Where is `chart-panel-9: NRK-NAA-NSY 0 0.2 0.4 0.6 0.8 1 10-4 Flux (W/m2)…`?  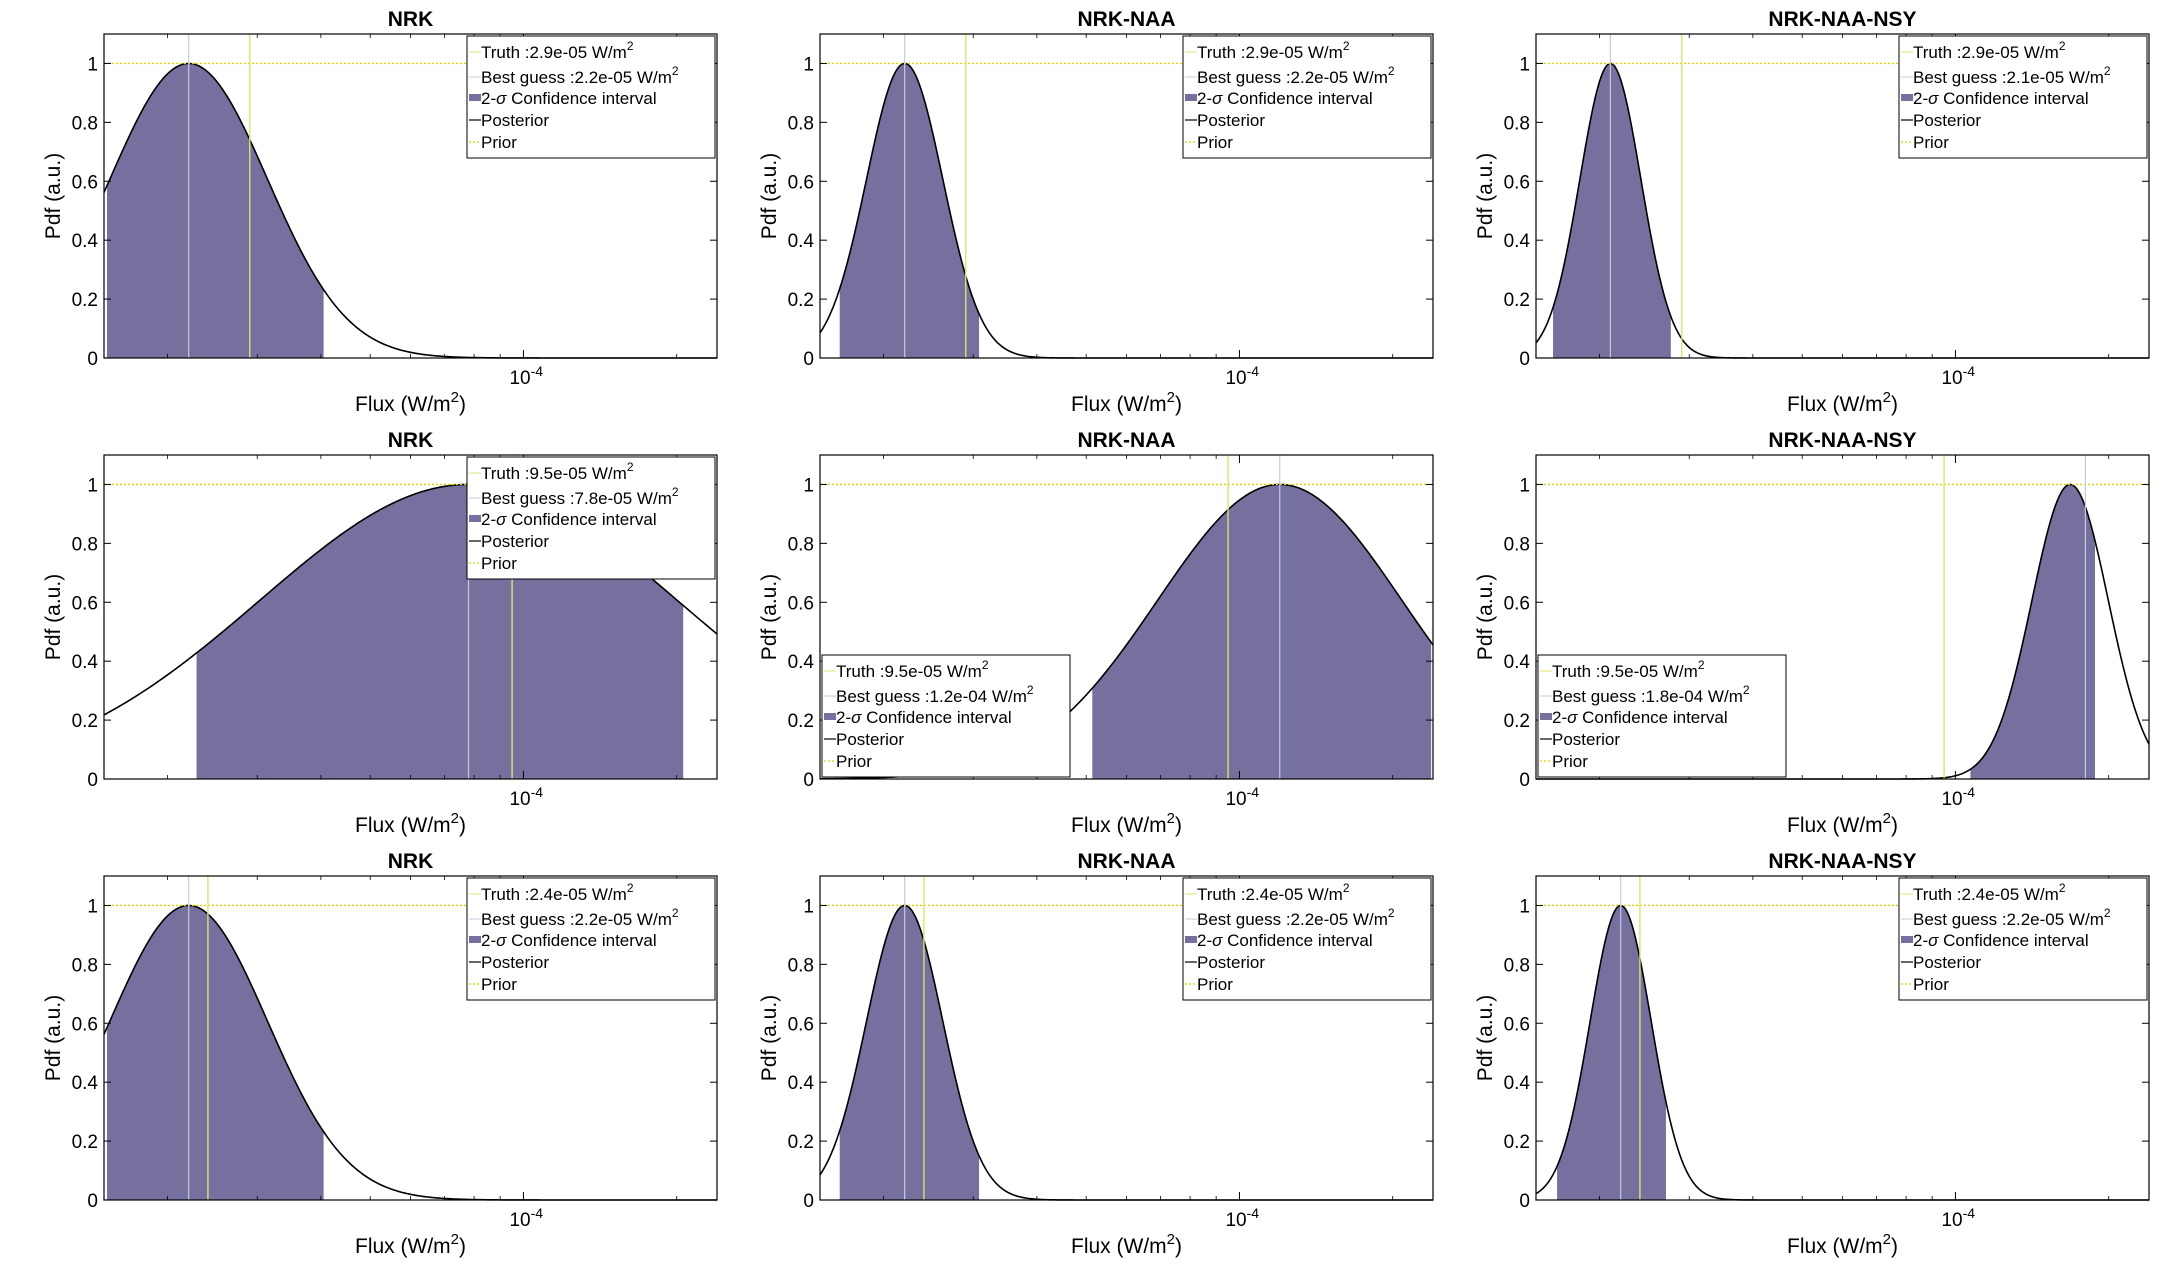 chart-panel-9: NRK-NAA-NSY 0 0.2 0.4 0.6 0.8 1 10-4 Flux (W/m2)… is located at coordinates (1812, 1054).